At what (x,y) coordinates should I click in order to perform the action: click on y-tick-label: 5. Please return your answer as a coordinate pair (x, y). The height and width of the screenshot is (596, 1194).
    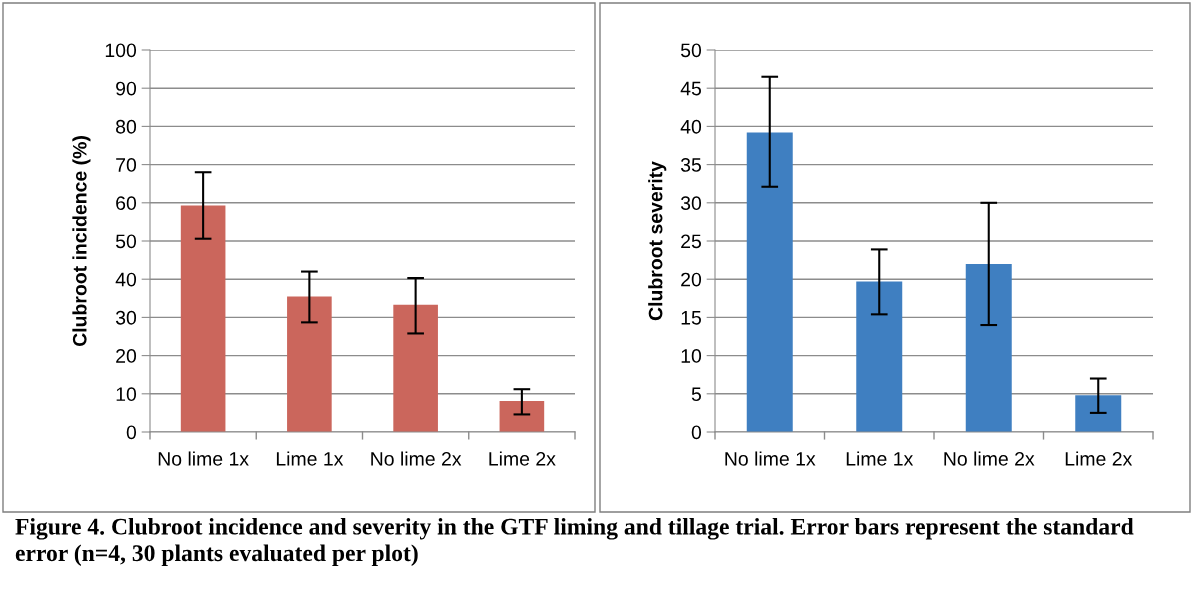
    Looking at the image, I should click on (696, 394).